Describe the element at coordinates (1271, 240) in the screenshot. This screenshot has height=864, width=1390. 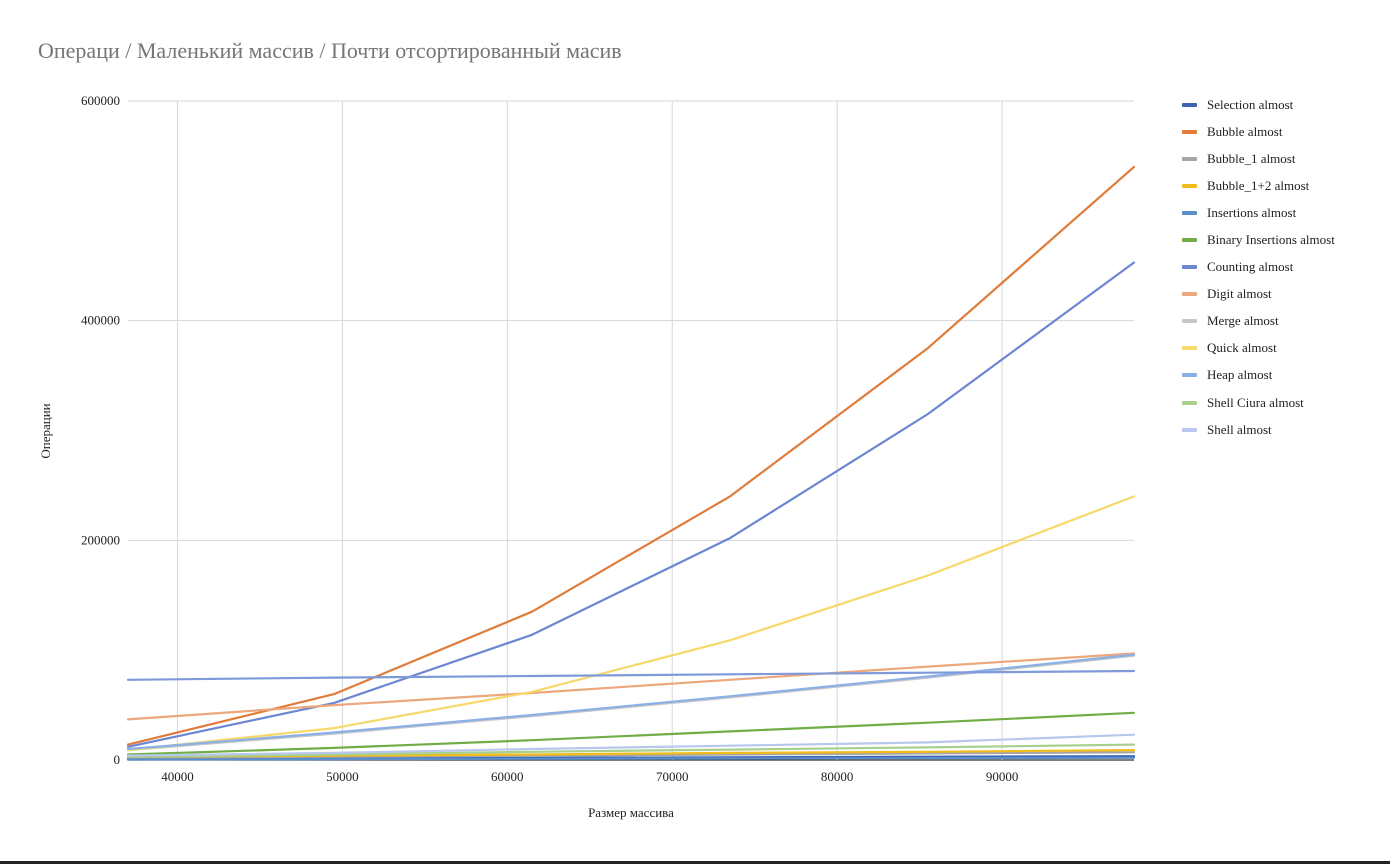
I see `legend-label: Binary Insertions almost` at that location.